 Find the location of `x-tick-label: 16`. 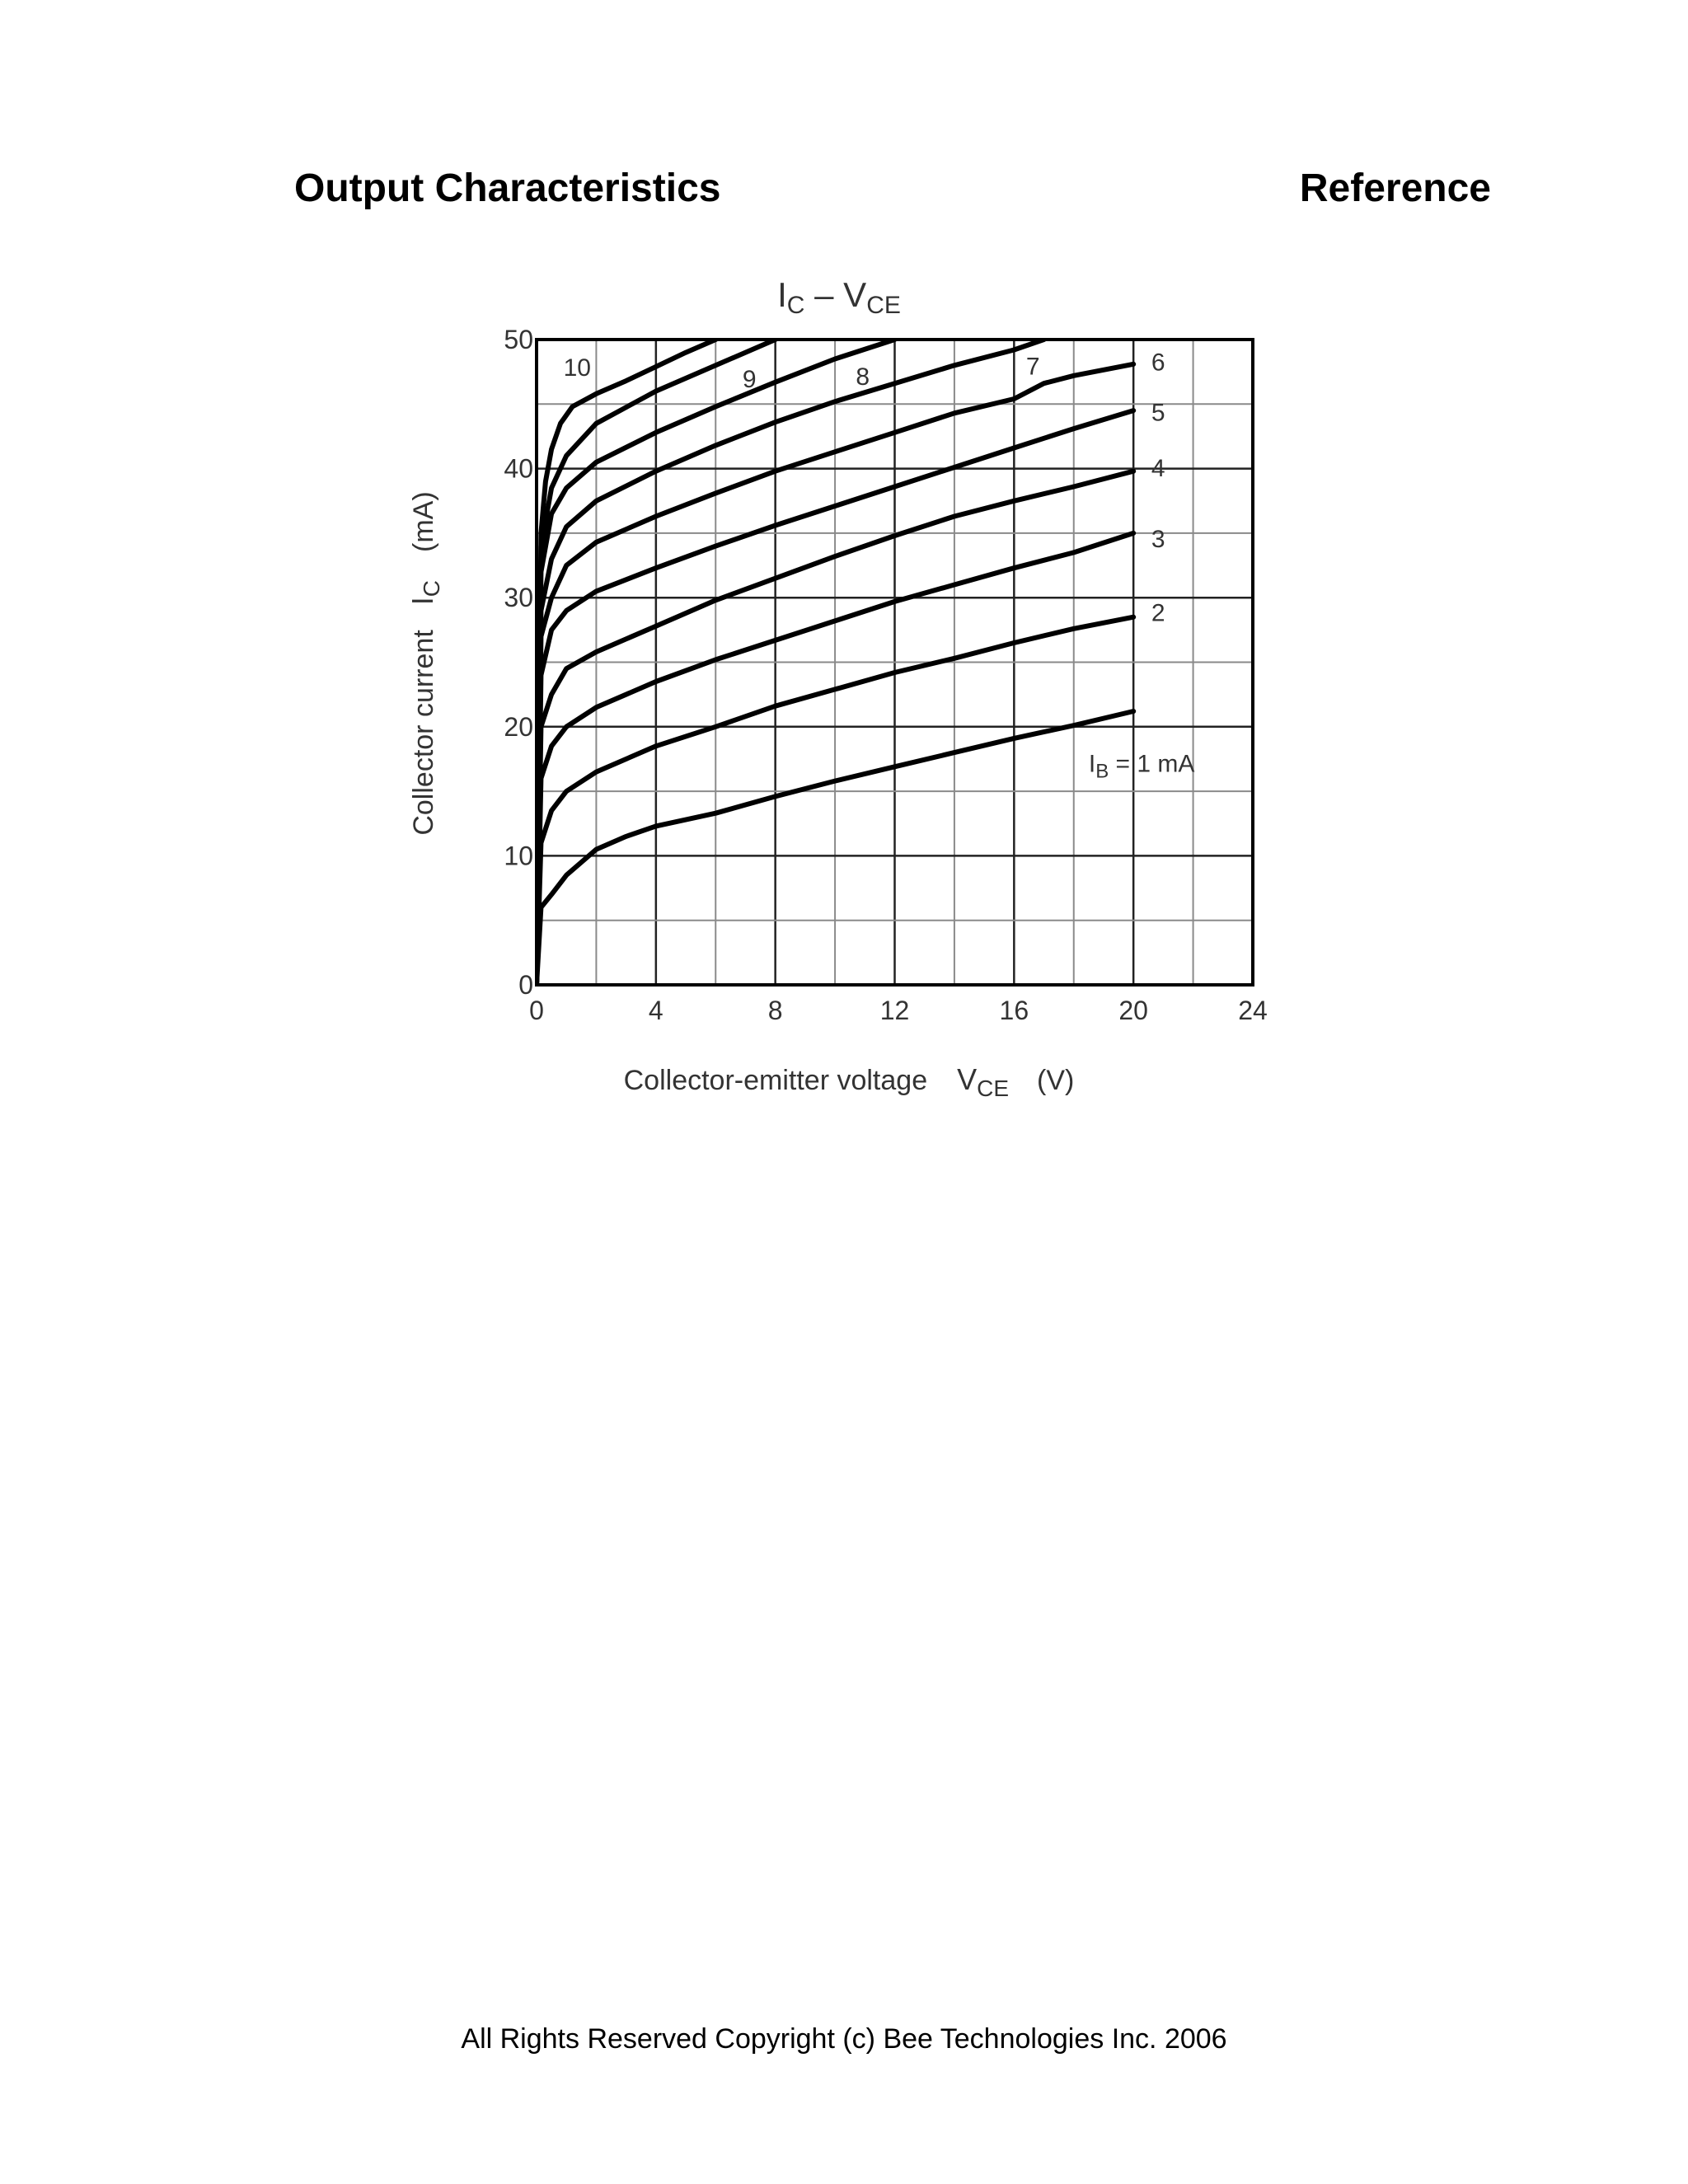

x-tick-label: 16 is located at coordinates (1015, 1010).